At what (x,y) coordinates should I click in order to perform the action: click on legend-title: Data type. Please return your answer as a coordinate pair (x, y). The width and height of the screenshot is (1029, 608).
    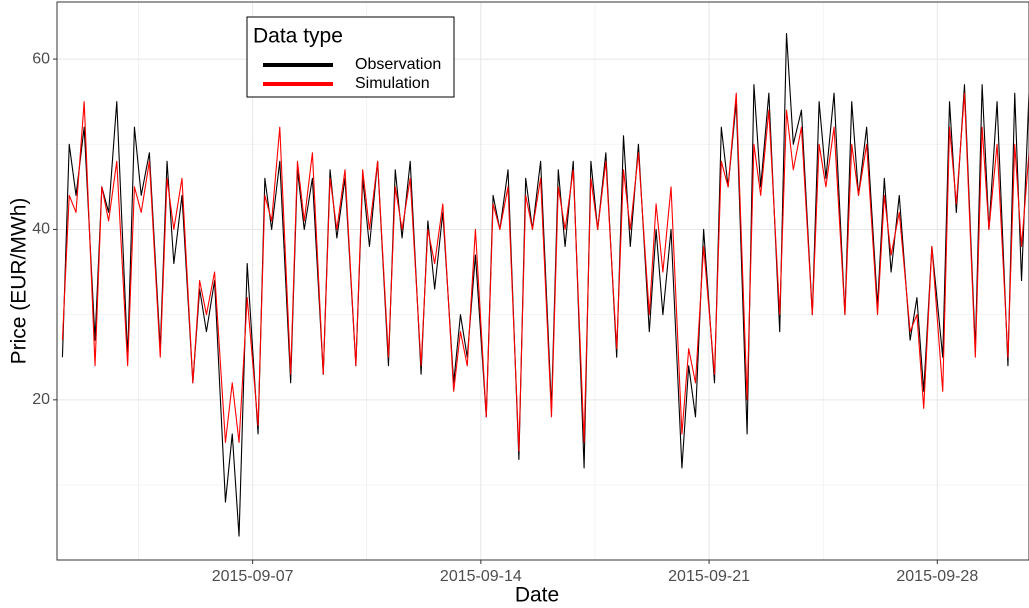
    Looking at the image, I should click on (298, 36).